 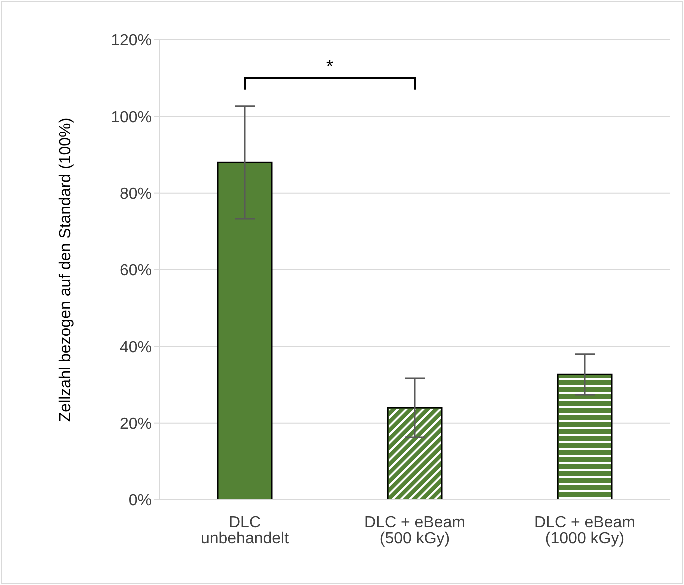 I want to click on y-tick-label: 20%, so click(x=136, y=425).